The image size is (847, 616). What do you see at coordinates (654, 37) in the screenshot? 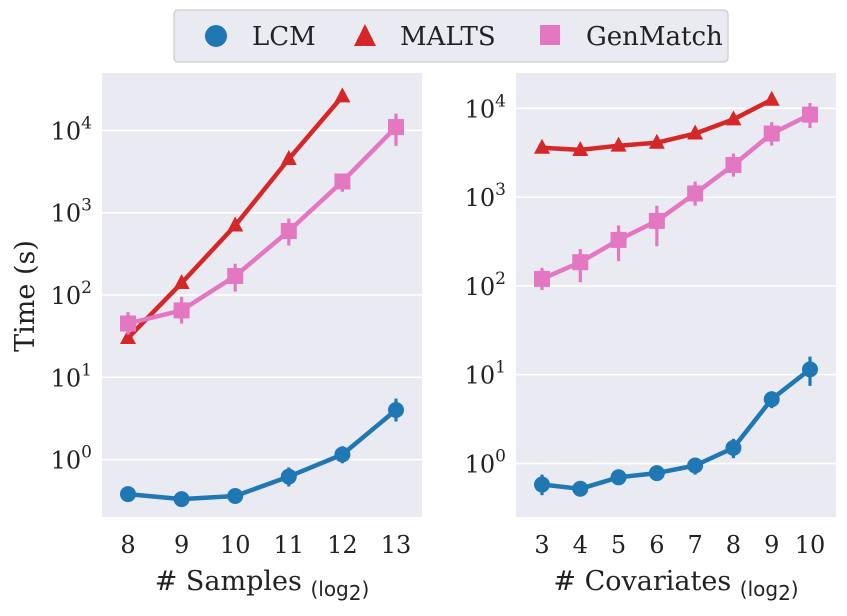
I see `legend-label-genmatch: GenMatch` at bounding box center [654, 37].